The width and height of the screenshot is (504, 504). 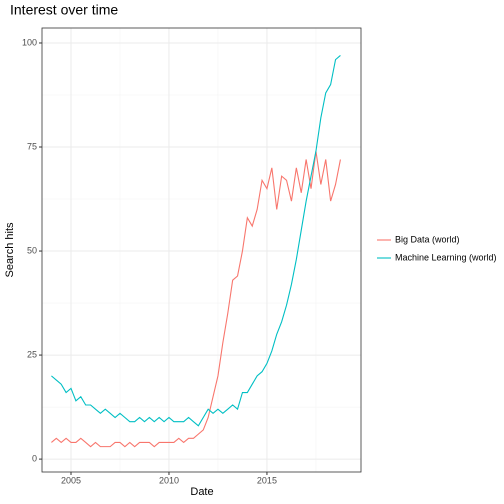 I want to click on x-tick-label: 2015, so click(x=267, y=480).